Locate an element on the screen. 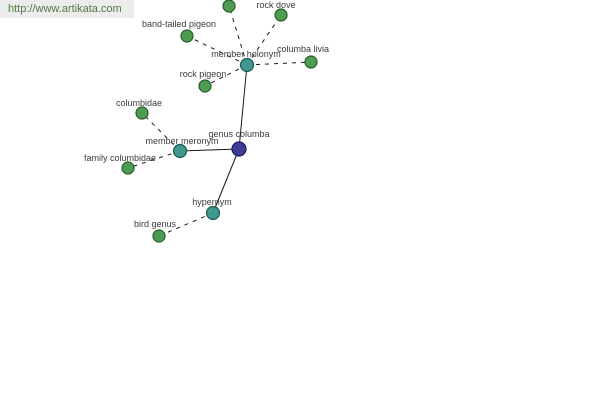 The image size is (600, 400). edge-member-meronym-family-columbidae is located at coordinates (154, 159).